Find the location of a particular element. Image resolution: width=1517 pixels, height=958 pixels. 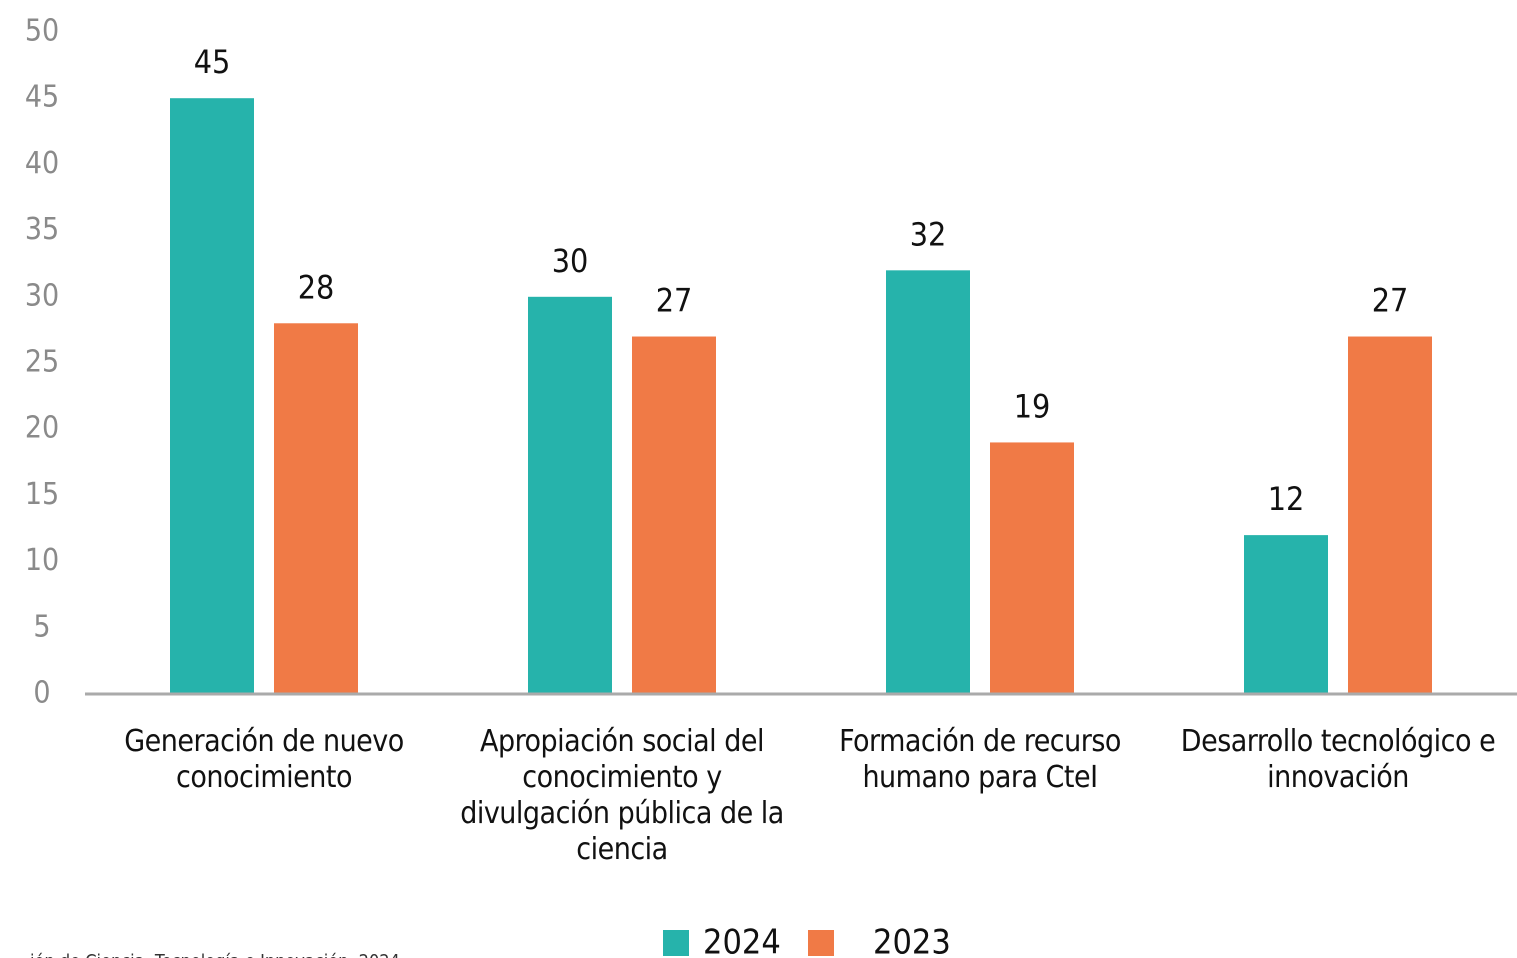

y-tick-label: 40 is located at coordinates (42, 163).